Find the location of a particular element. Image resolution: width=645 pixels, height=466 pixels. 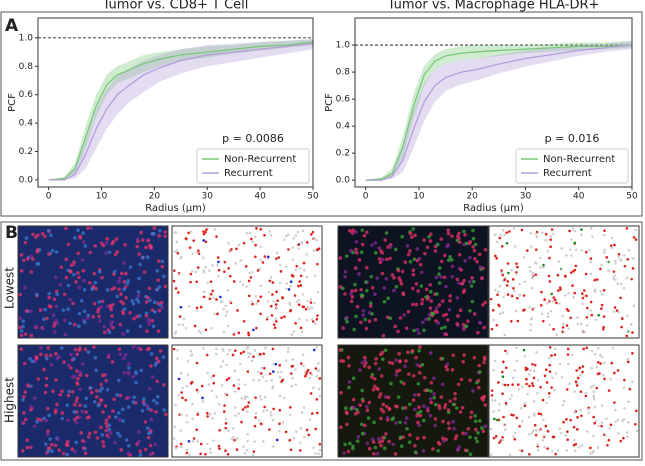

series-line is located at coordinates (181, 111).